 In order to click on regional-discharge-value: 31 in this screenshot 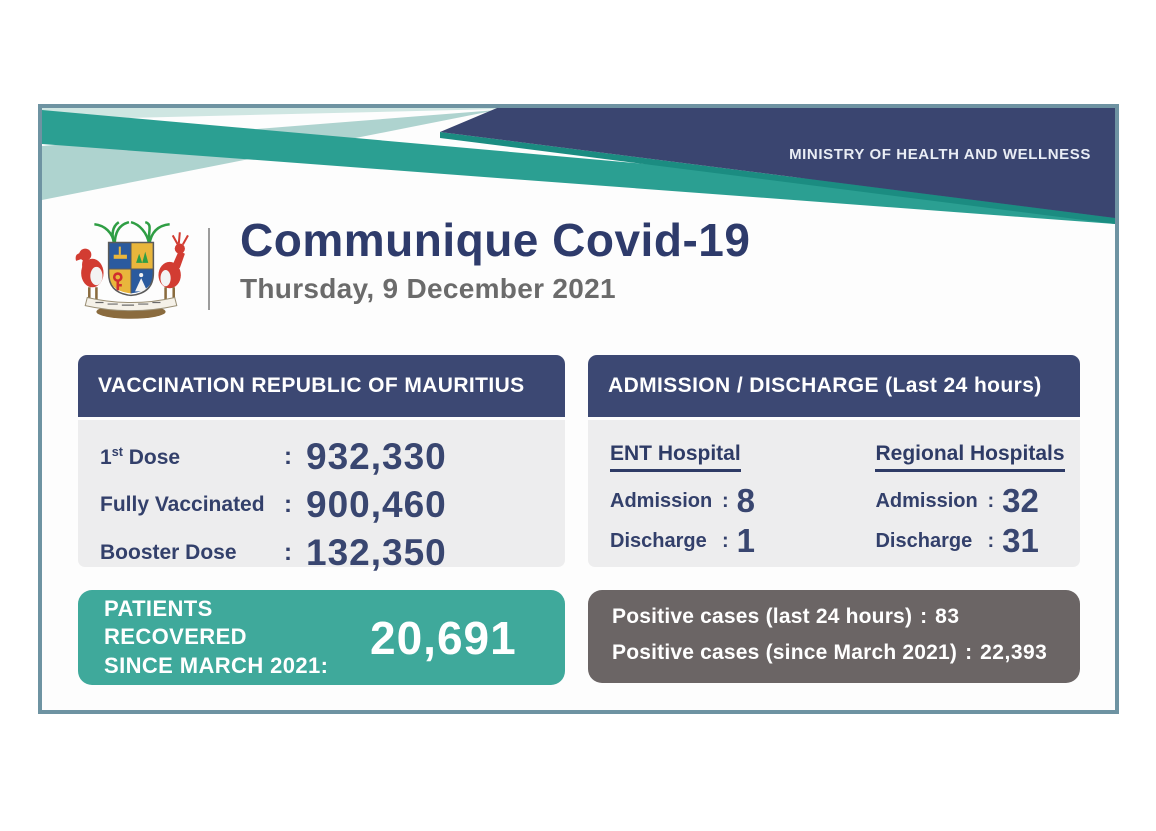, I will do `click(1020, 540)`.